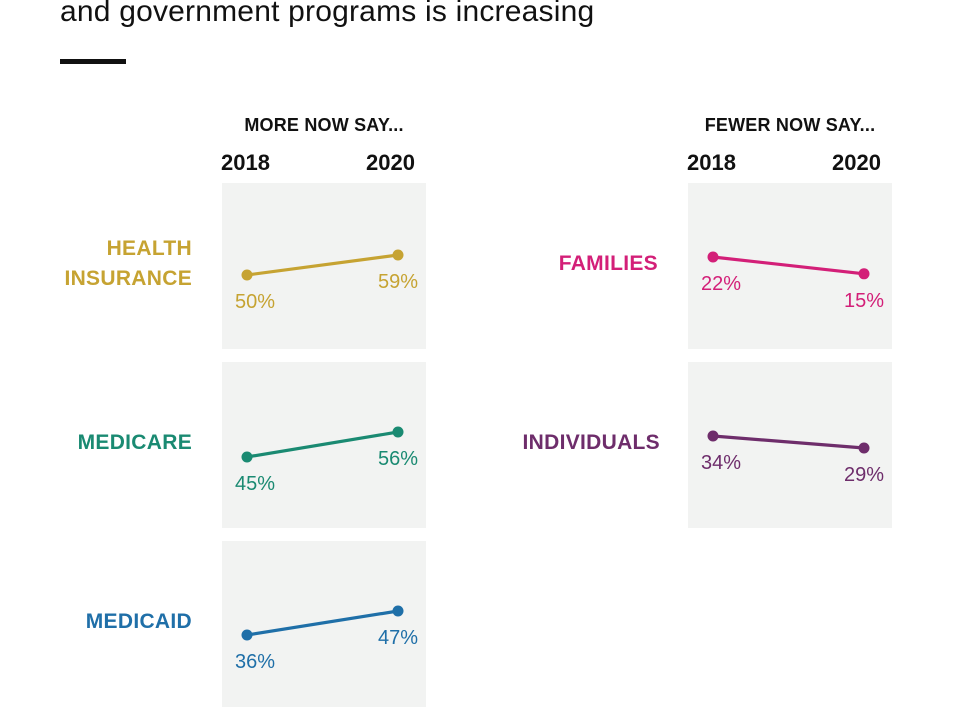 The image size is (980, 720). Describe the element at coordinates (591, 442) in the screenshot. I see `row-label-individuals: INDIVIDUALS` at that location.